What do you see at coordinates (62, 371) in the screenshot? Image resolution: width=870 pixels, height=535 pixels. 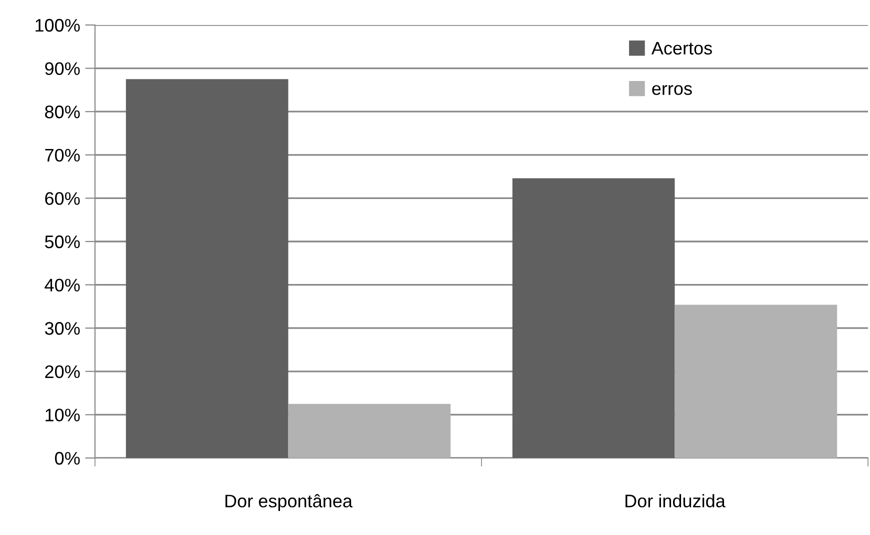 I see `y-tick-label: 20%` at bounding box center [62, 371].